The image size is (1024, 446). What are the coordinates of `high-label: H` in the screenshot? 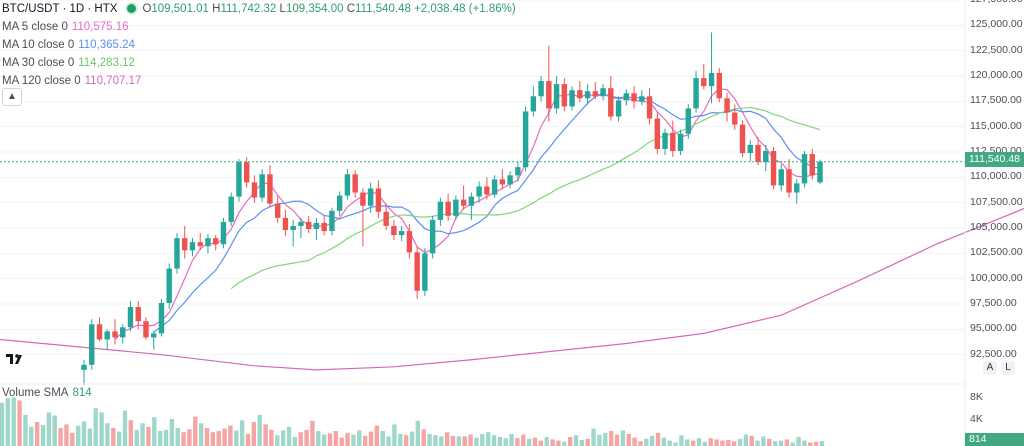 It's located at (216, 9).